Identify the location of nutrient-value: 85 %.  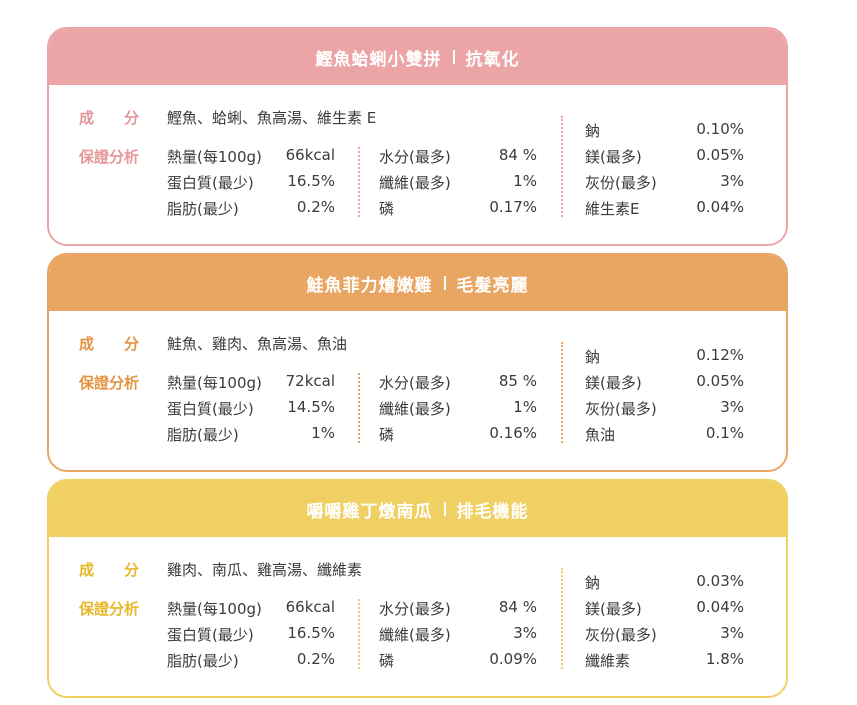
(517, 381).